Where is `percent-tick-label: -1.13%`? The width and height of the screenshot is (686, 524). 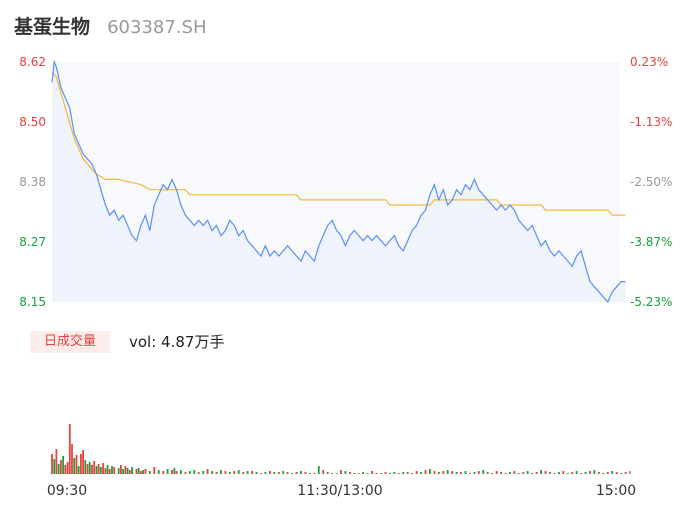
percent-tick-label: -1.13% is located at coordinates (651, 122).